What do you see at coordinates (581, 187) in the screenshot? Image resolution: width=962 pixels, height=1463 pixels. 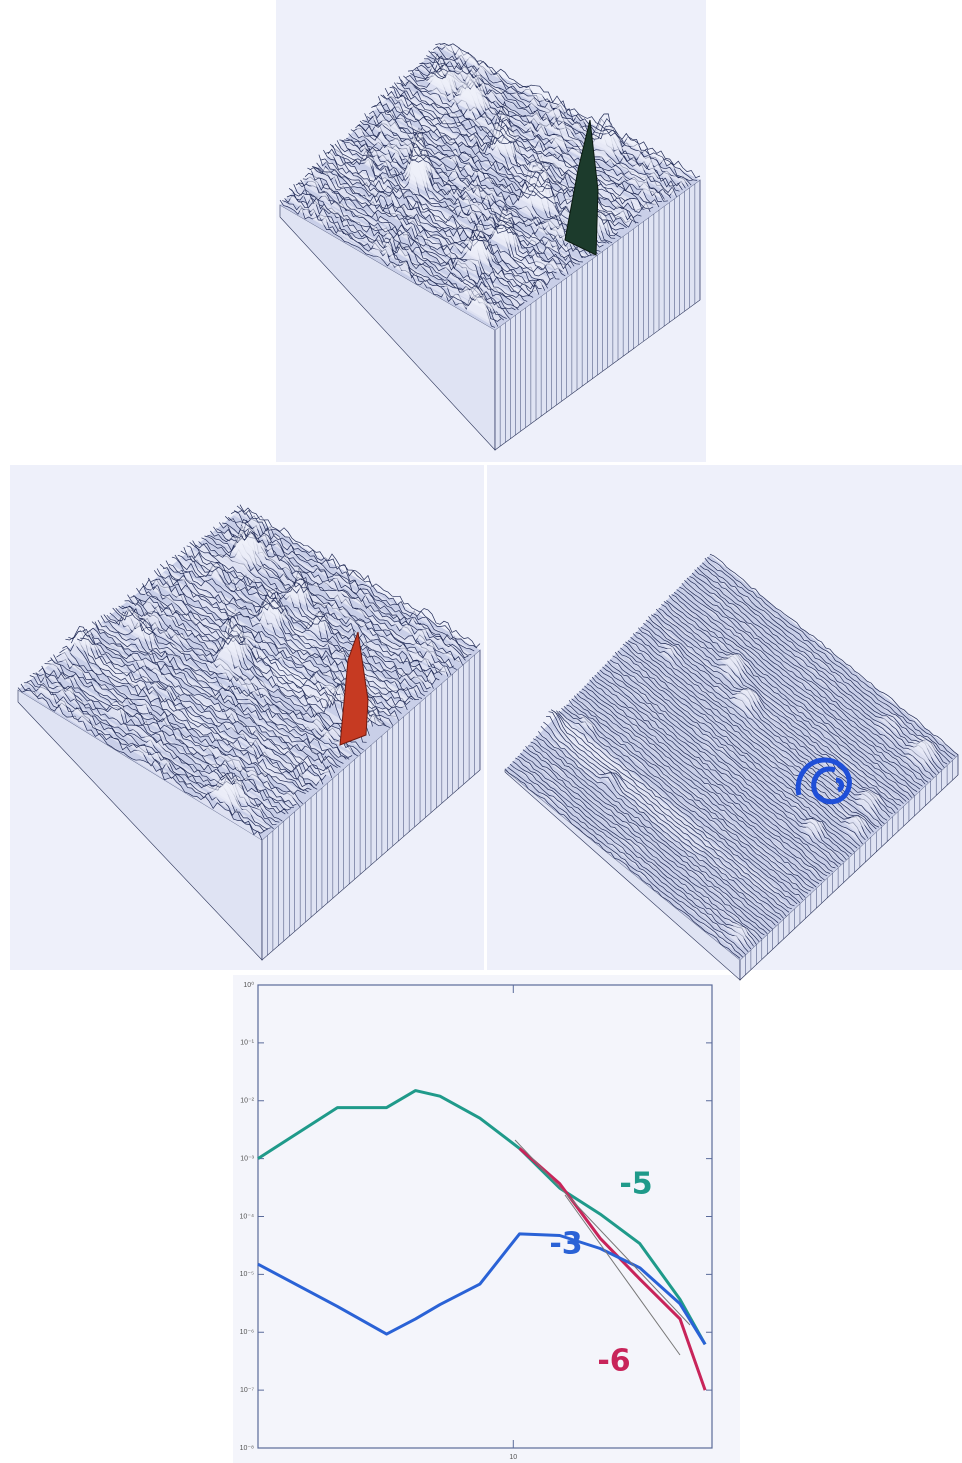 I see `green-peak` at bounding box center [581, 187].